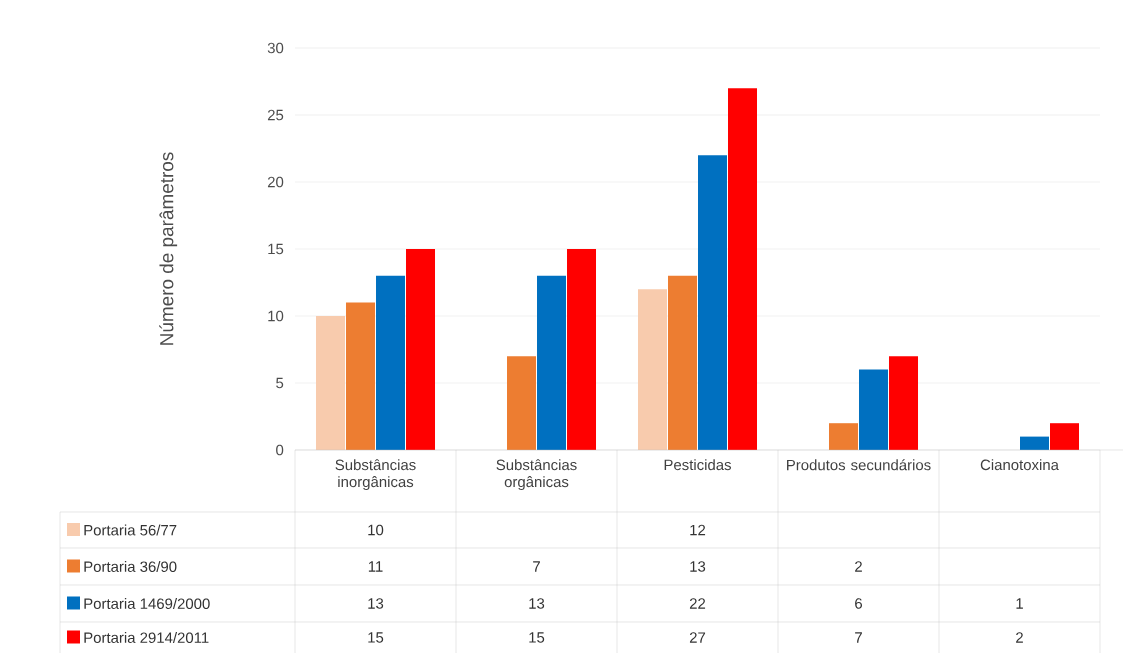 The width and height of the screenshot is (1131, 653). Describe the element at coordinates (375, 475) in the screenshot. I see `x-tick-label: Substâncias inorgânicas` at that location.